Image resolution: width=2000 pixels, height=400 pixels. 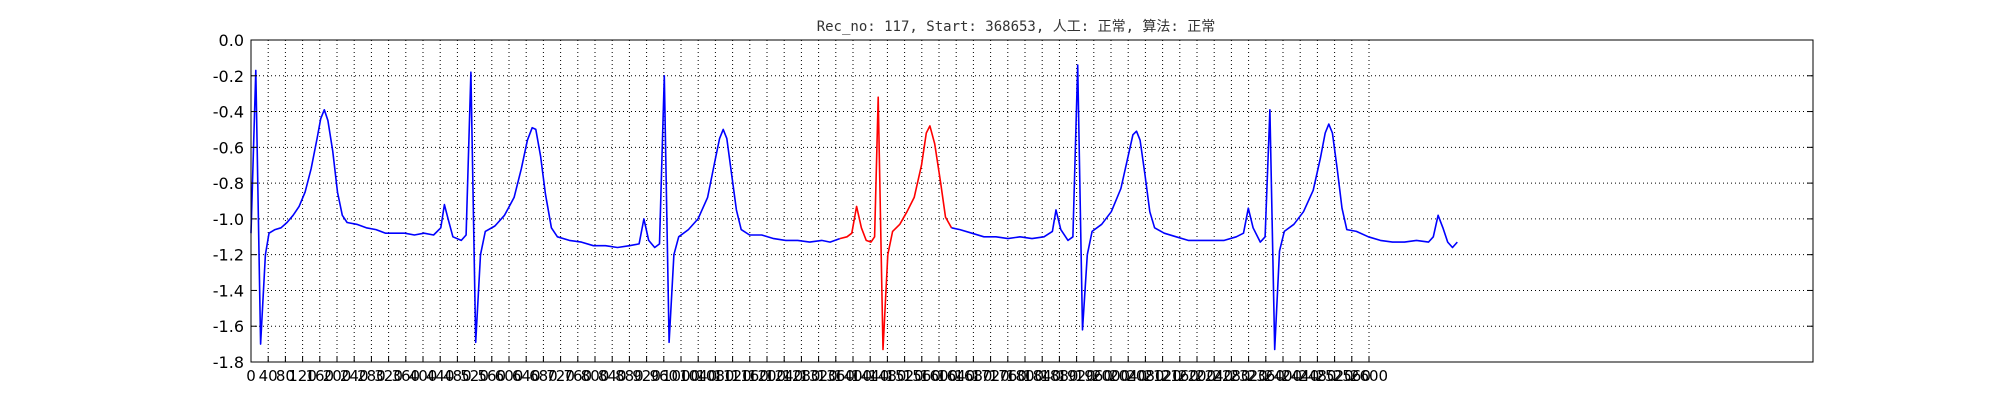 I want to click on x-tick-label: 200, so click(x=337, y=376).